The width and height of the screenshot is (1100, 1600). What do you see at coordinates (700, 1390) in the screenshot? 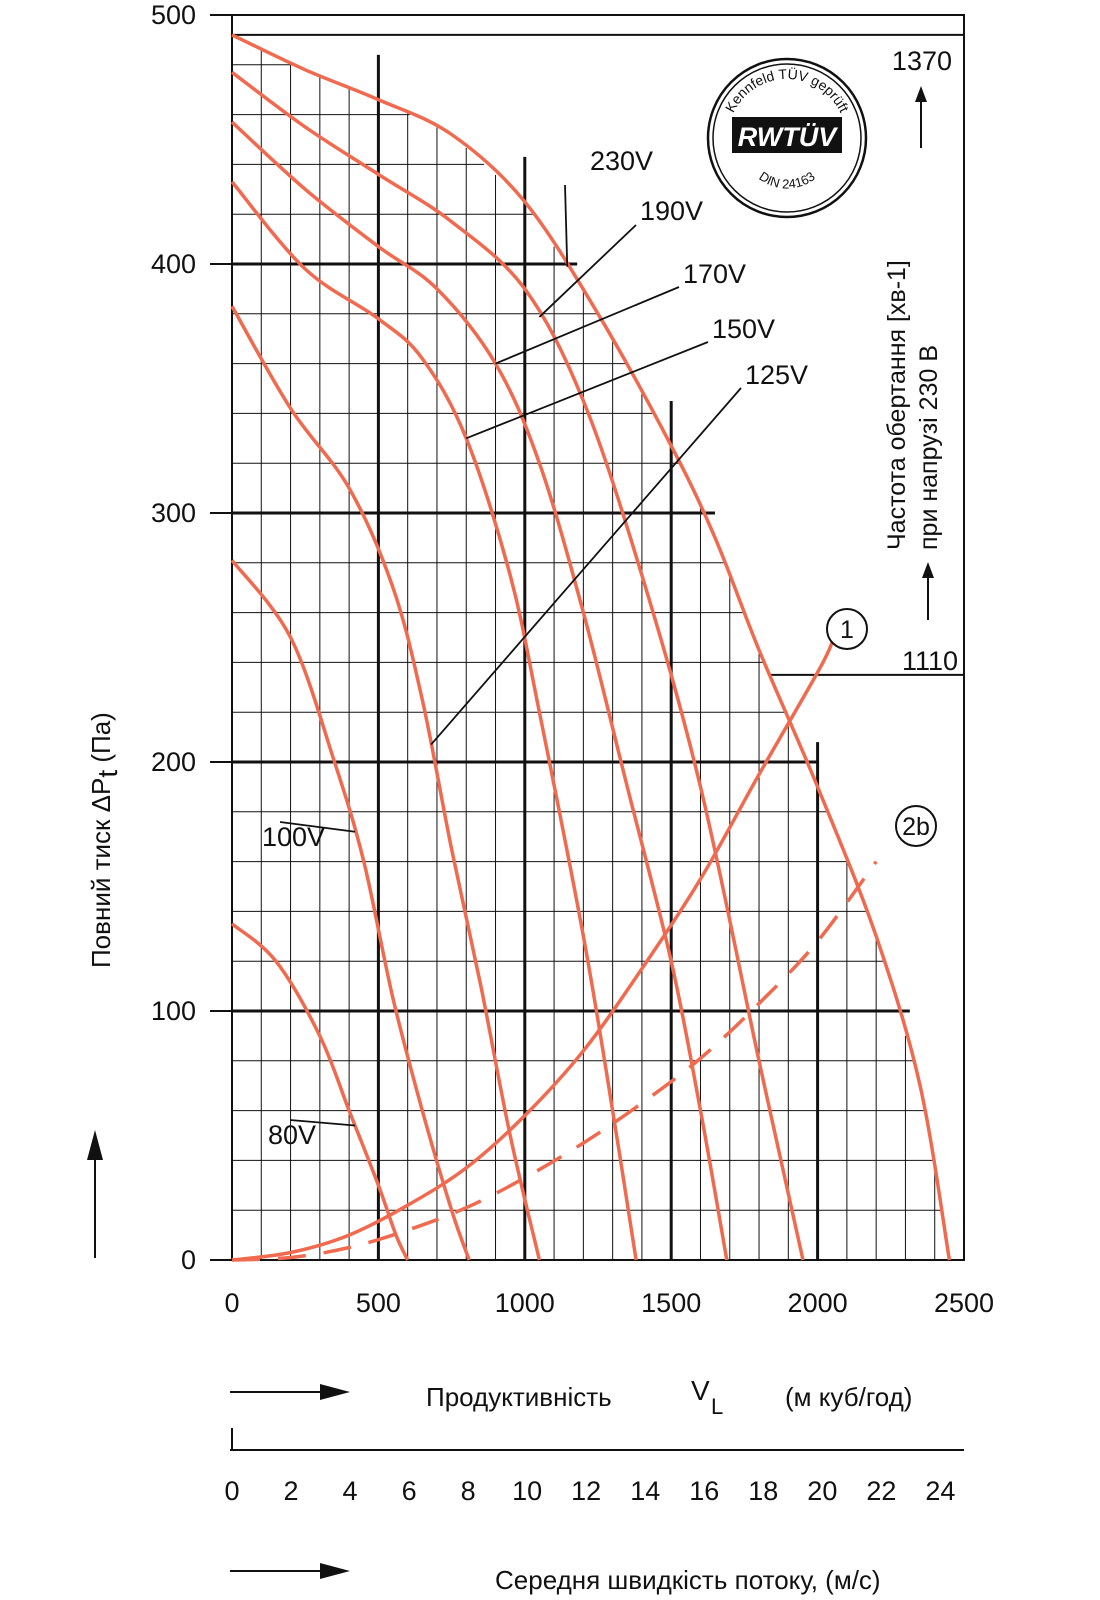
I see `x-label-symbol: V` at bounding box center [700, 1390].